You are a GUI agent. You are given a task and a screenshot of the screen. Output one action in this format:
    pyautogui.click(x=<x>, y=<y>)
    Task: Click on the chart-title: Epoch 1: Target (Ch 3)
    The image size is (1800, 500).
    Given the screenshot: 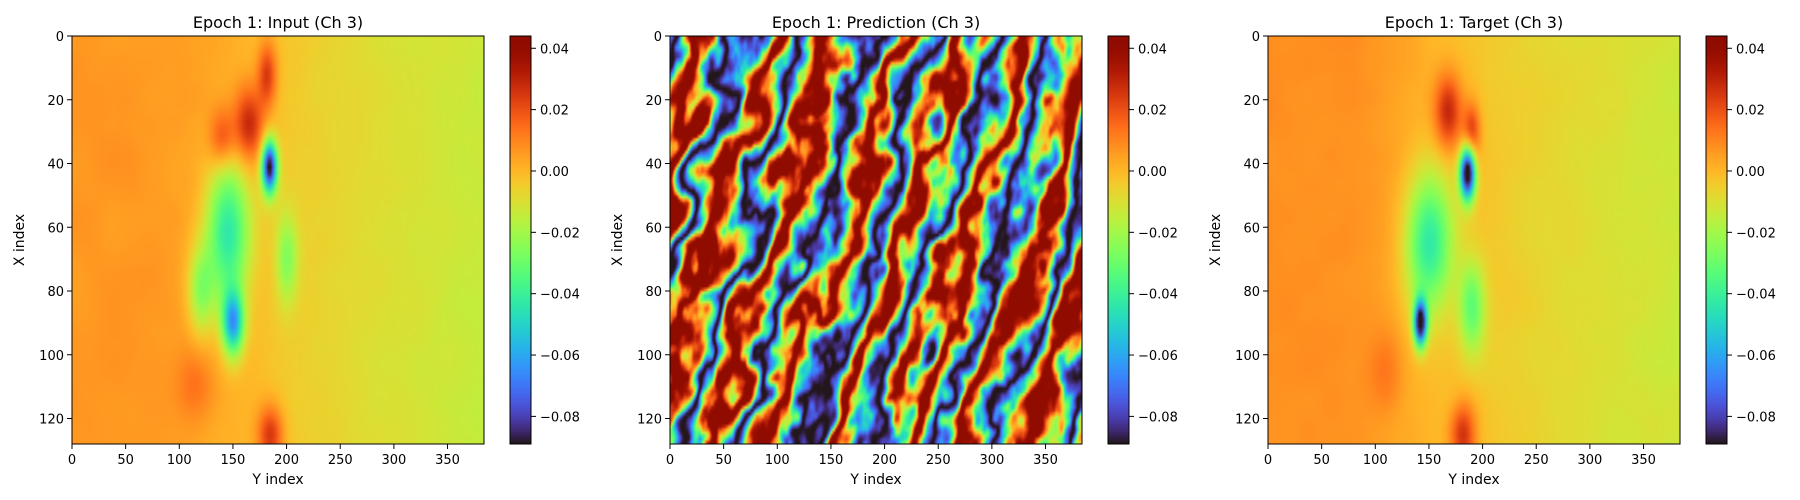 What is the action you would take?
    pyautogui.click(x=1474, y=22)
    